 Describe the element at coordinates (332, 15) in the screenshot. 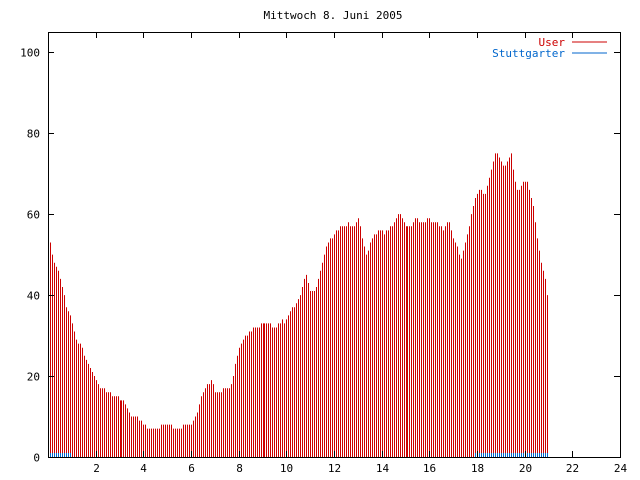

I see `chart-title: Mittwoch 8. Juni 2005` at that location.